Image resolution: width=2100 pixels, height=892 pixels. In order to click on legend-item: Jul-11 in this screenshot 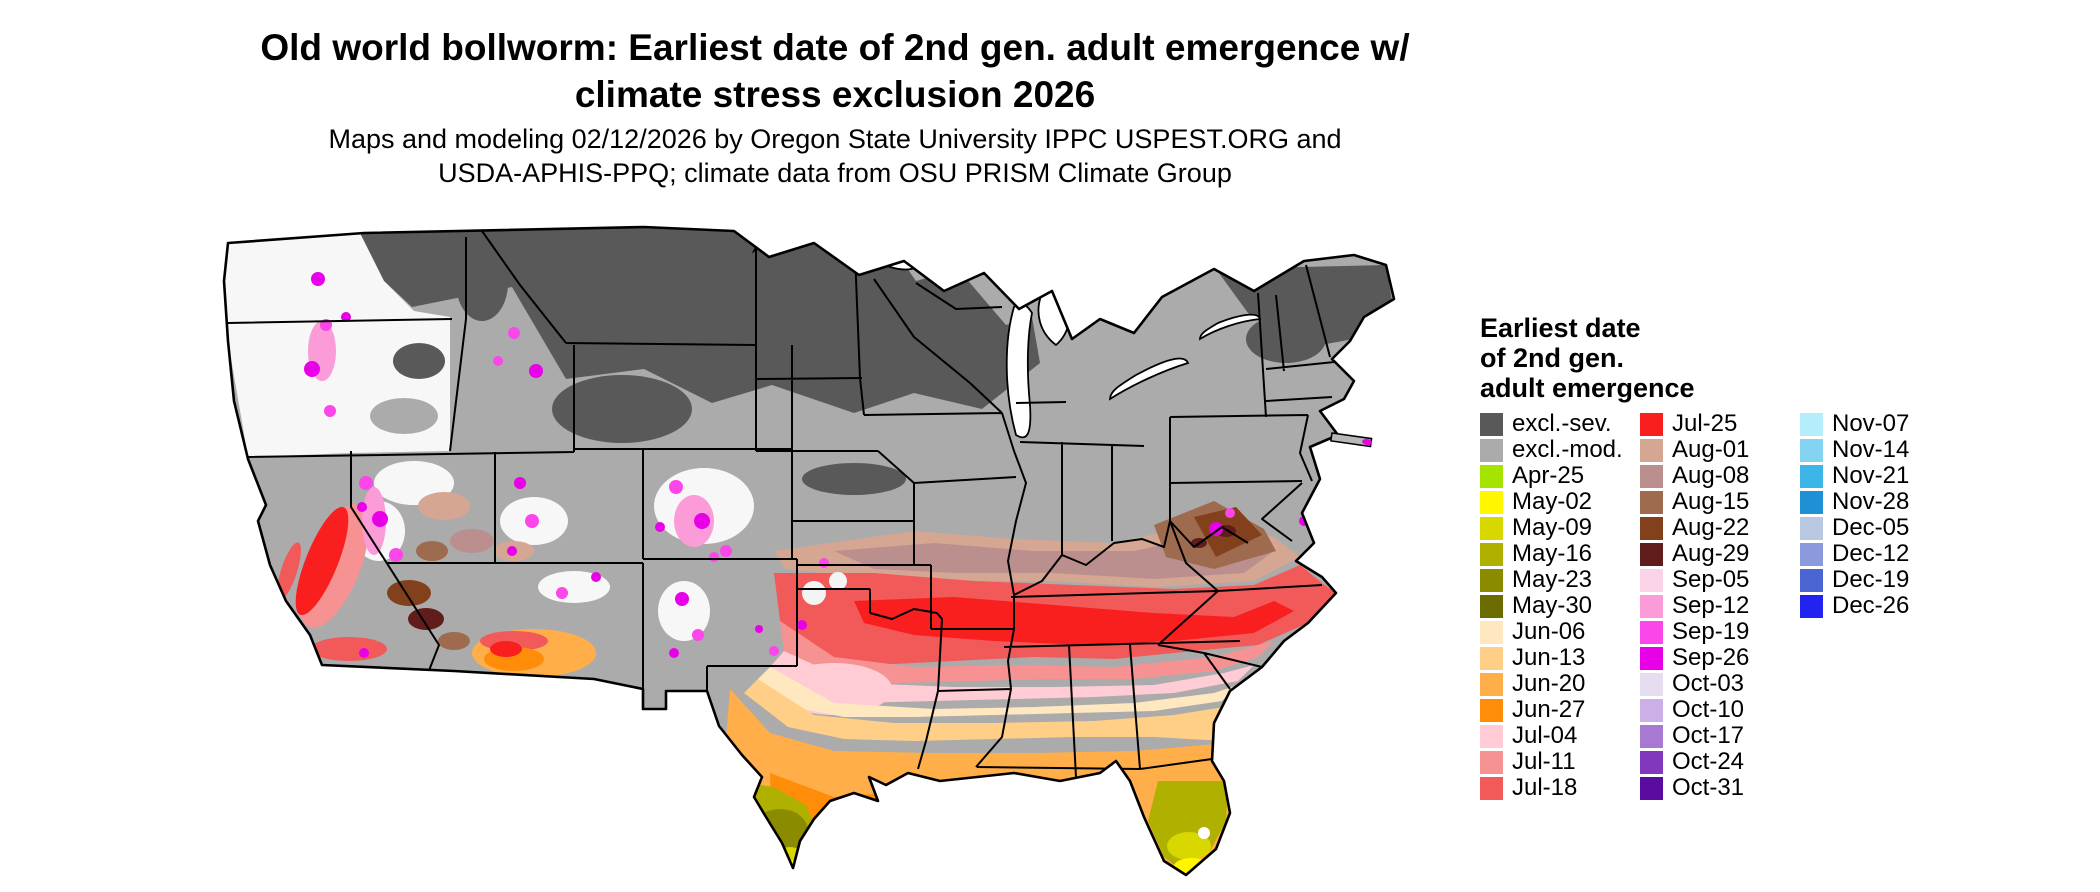, I will do `click(1560, 761)`.